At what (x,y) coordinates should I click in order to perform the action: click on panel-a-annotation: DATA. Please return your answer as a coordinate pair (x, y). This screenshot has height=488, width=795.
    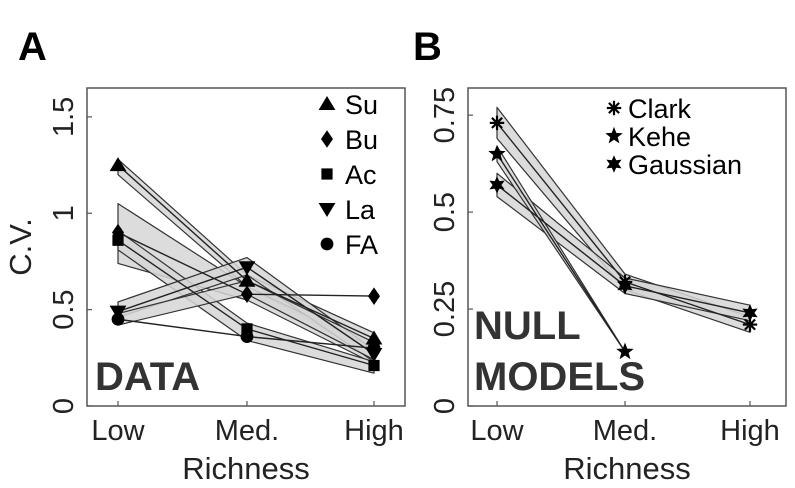
    Looking at the image, I should click on (147, 377).